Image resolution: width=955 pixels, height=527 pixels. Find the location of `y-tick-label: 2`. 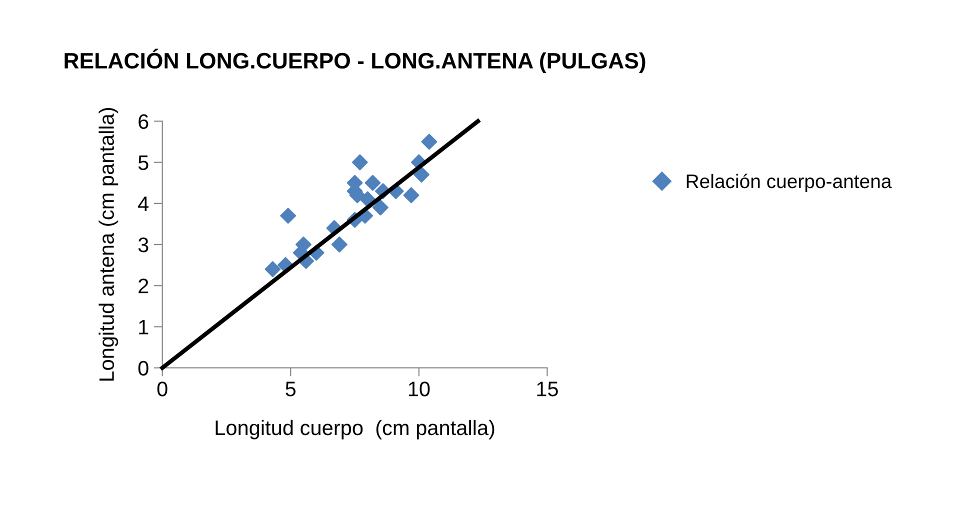

y-tick-label: 2 is located at coordinates (143, 286).